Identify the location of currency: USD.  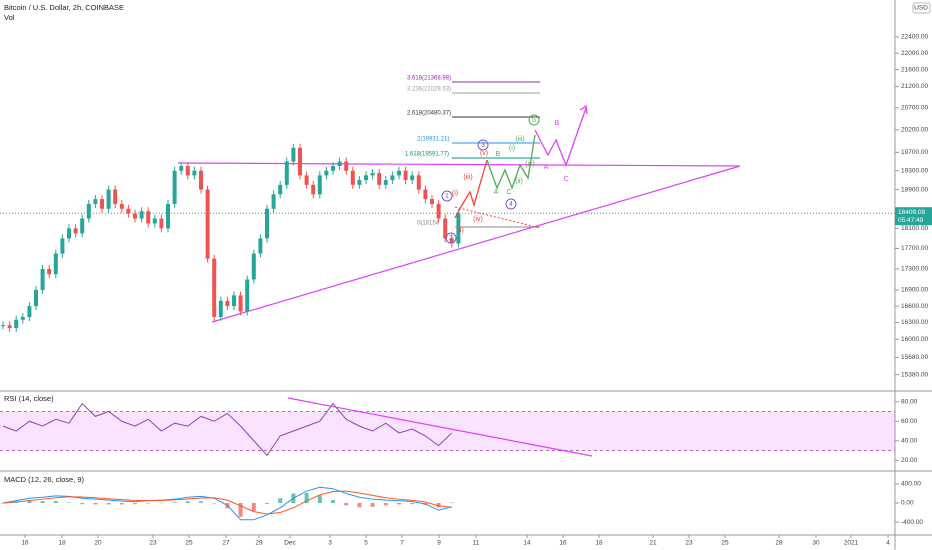
(921, 8).